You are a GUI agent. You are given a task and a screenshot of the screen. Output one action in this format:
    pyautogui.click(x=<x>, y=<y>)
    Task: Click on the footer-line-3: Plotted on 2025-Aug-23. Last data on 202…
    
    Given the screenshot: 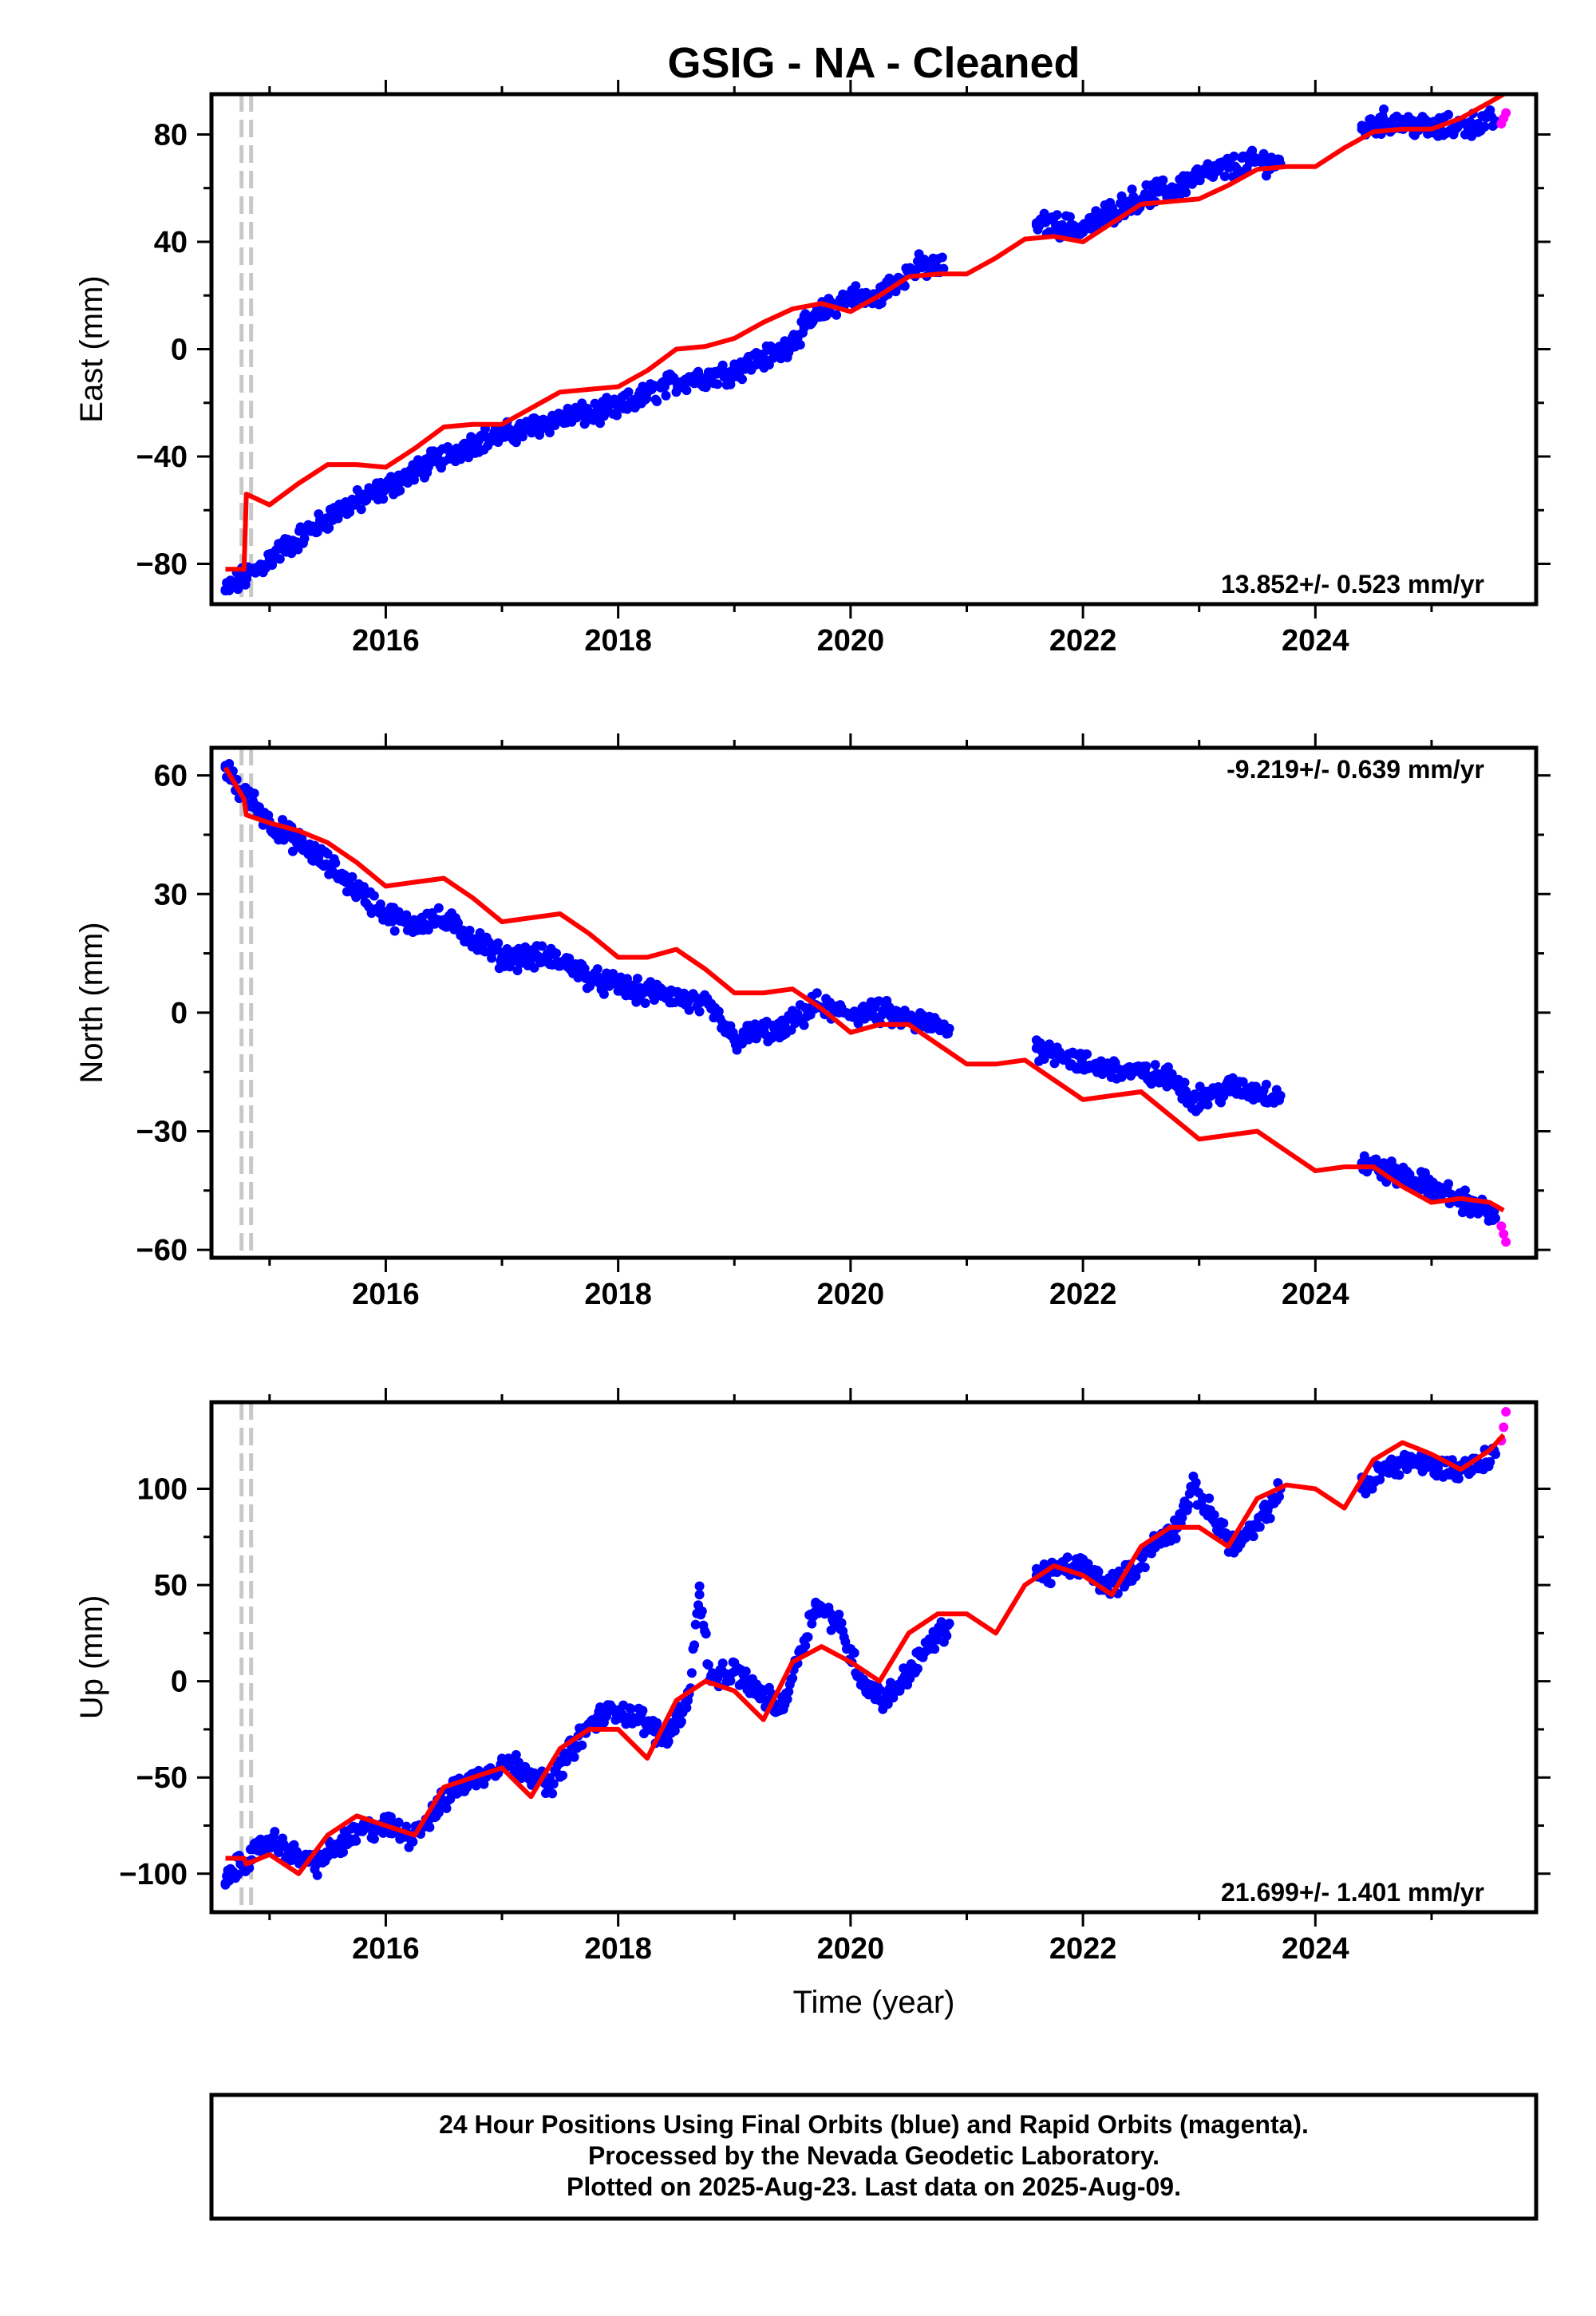 What is the action you would take?
    pyautogui.click(x=874, y=2186)
    